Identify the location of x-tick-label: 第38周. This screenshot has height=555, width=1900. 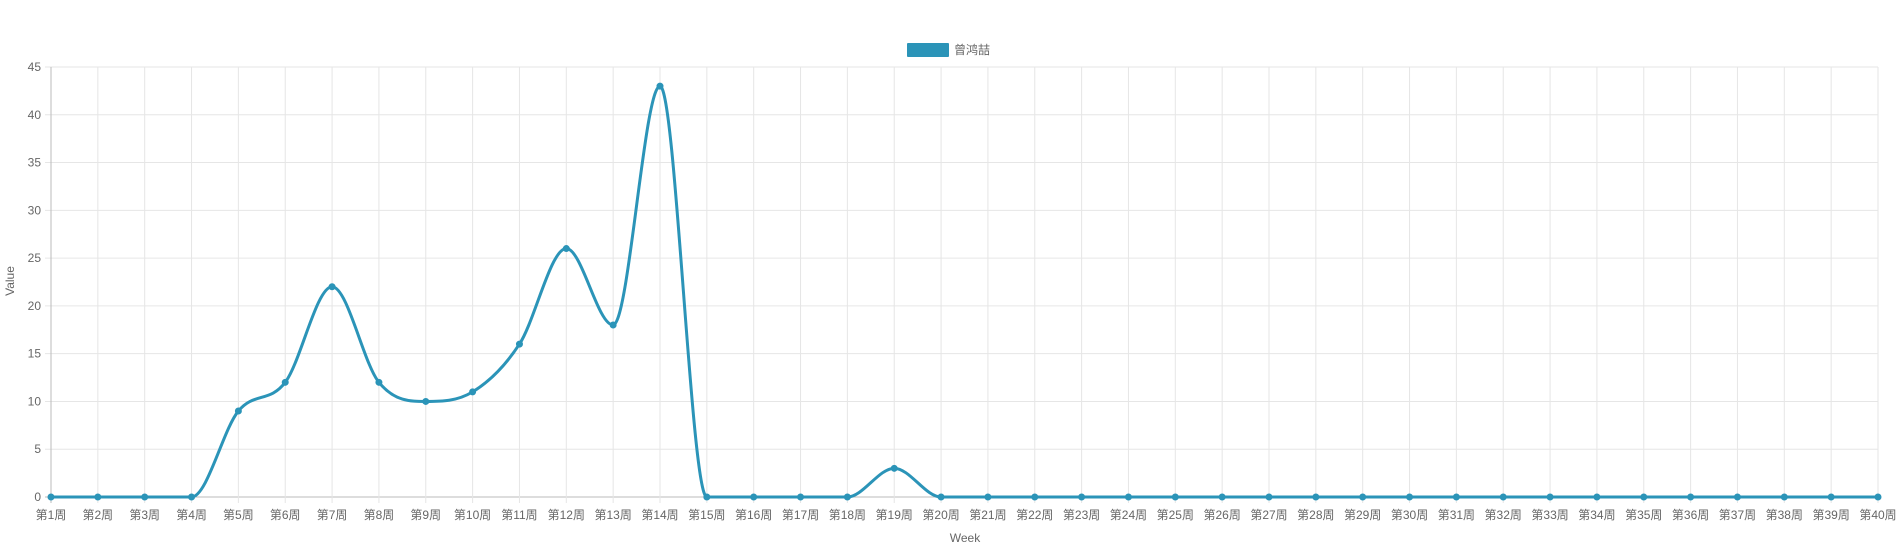
(1784, 515).